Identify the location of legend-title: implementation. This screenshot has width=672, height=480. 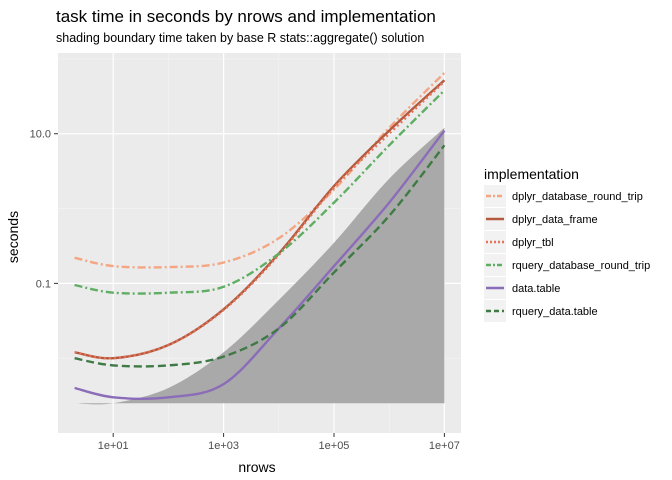
(531, 174).